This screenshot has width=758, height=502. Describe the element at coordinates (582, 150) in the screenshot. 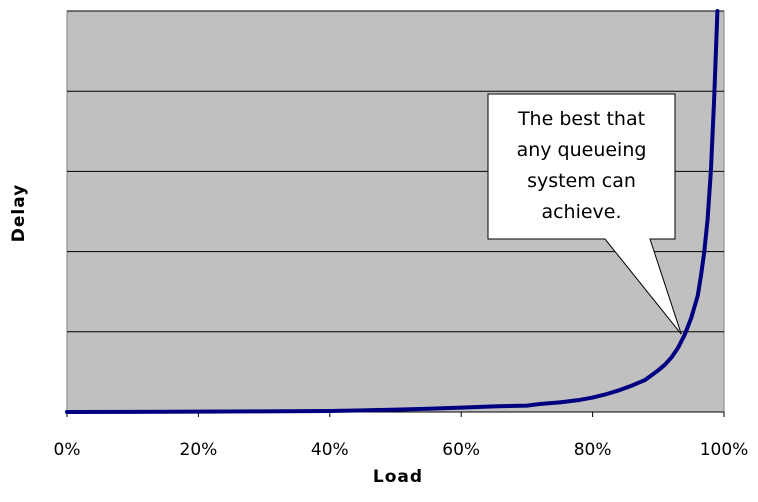

I see `callout-text-line: any queueing` at that location.